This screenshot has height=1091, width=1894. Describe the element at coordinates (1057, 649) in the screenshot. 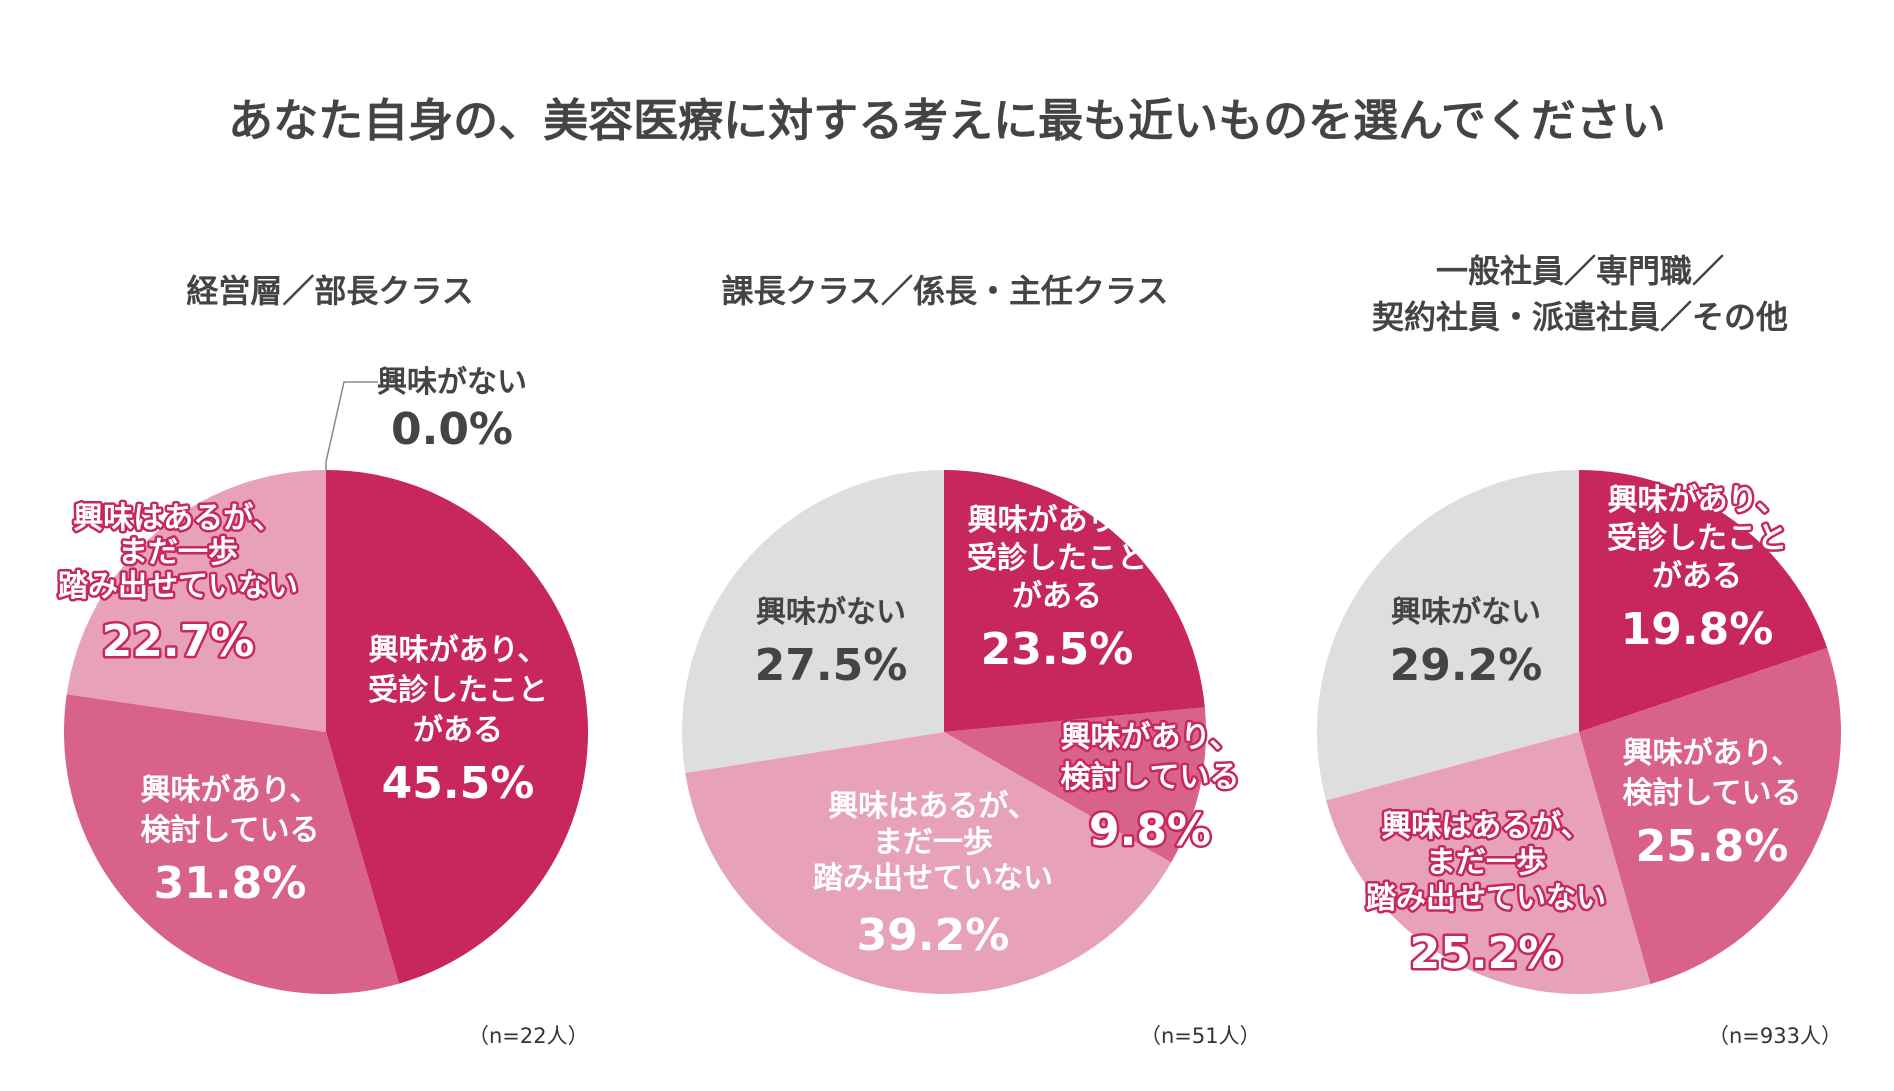

I see `pie-2-value-consulted: 23.5%` at that location.